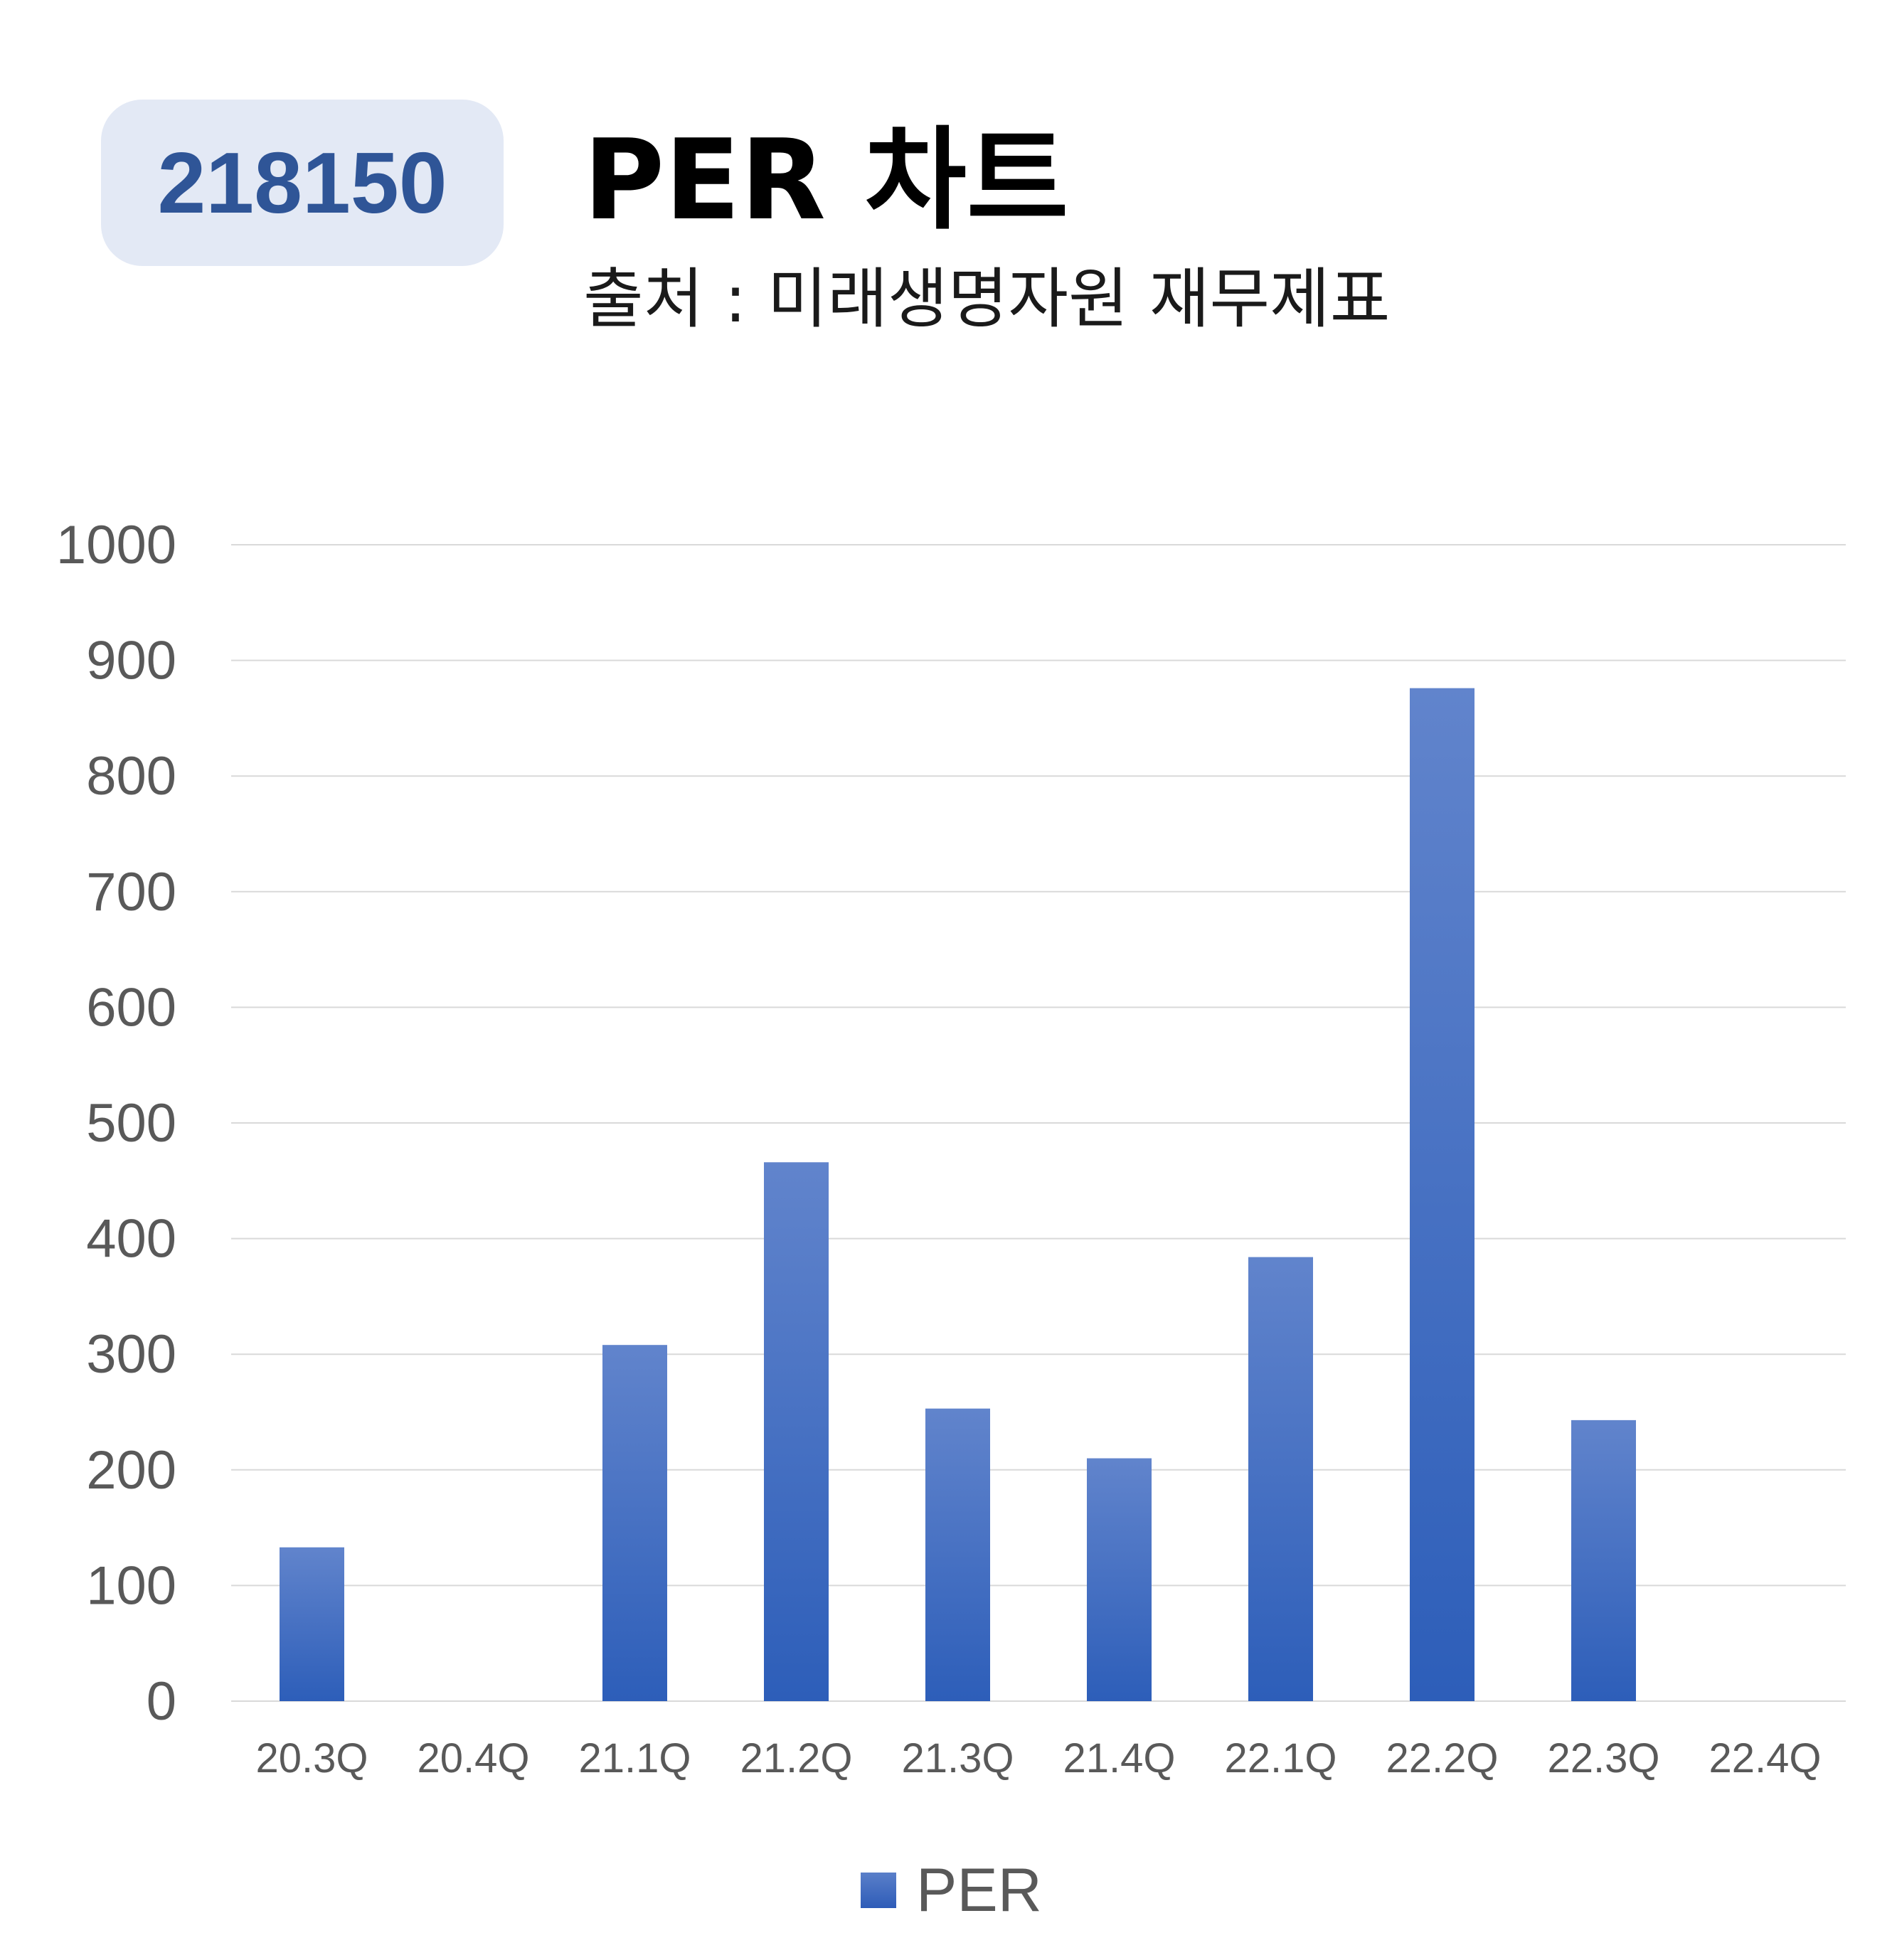 This screenshot has width=1897, height=1960. What do you see at coordinates (131, 1585) in the screenshot?
I see `y-tick-label: 100` at bounding box center [131, 1585].